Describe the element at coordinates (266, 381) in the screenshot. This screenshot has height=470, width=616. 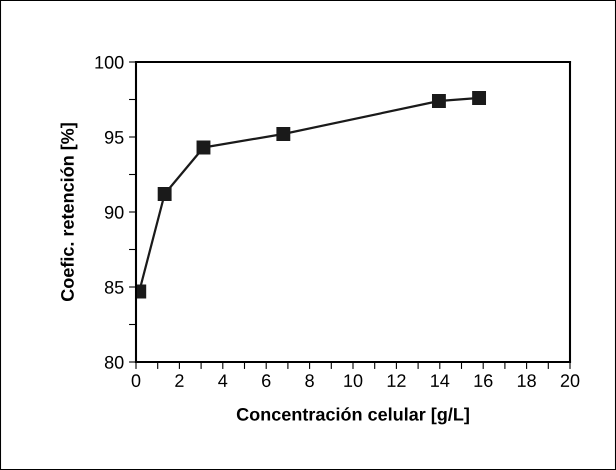
I see `x-tick-label: 6` at that location.